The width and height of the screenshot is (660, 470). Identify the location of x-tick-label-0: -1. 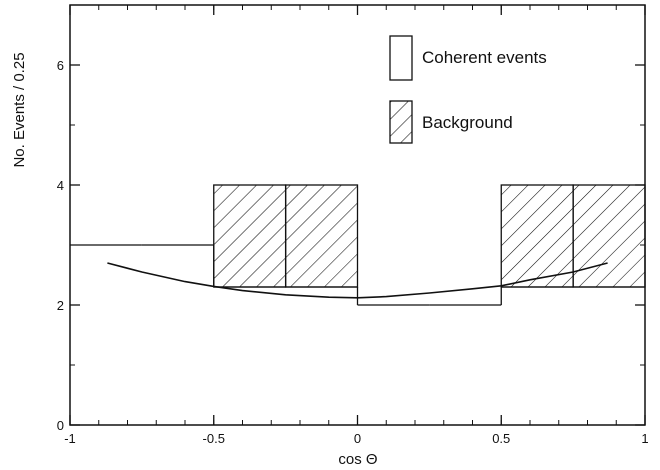
(70, 438).